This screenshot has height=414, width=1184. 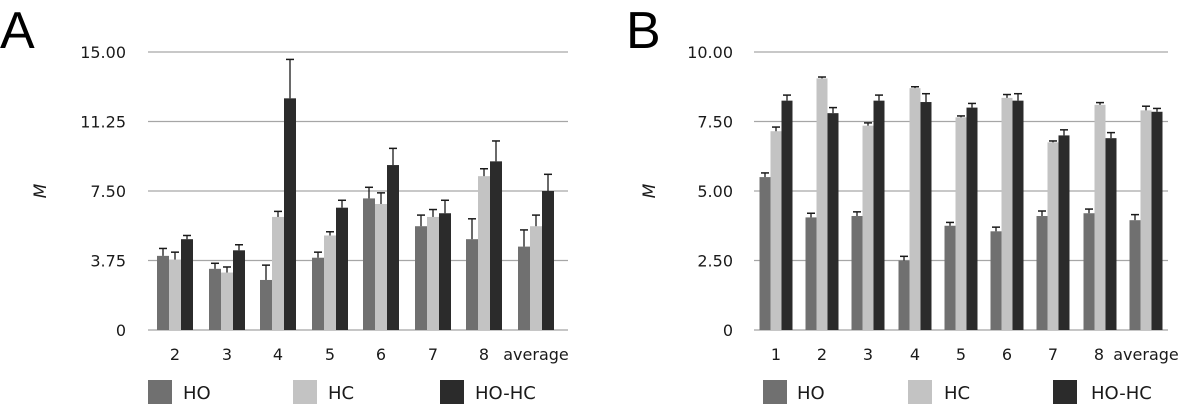 What do you see at coordinates (103, 52) in the screenshot?
I see `y-tick-label: 15.00` at bounding box center [103, 52].